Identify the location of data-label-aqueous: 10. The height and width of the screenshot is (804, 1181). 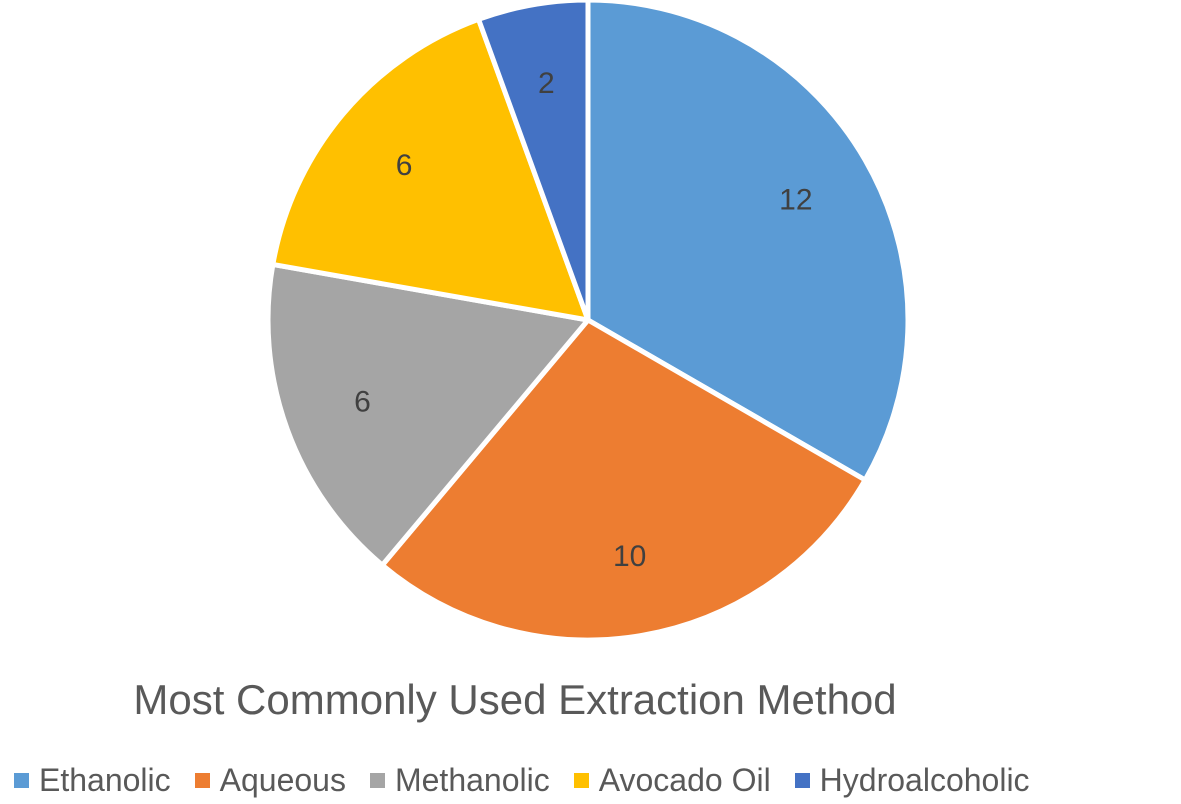
(629, 556).